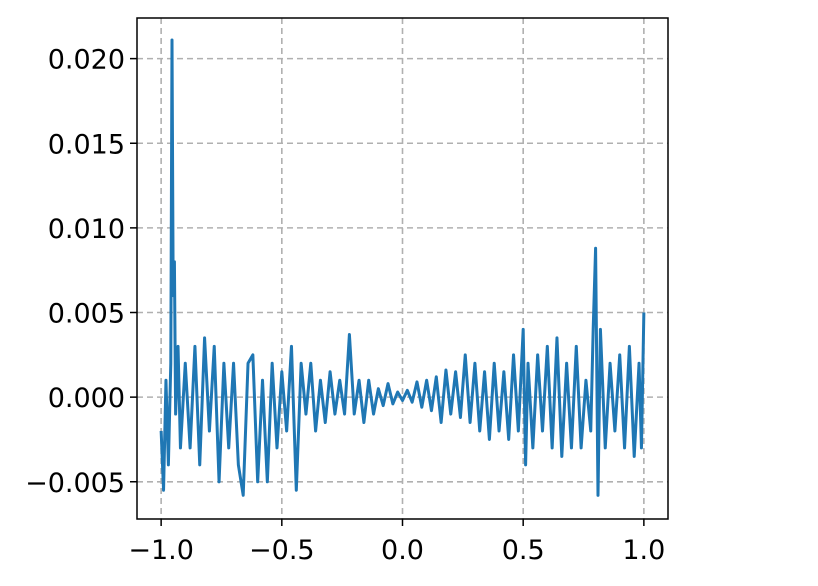 The image size is (818, 586). I want to click on y-tick-label: 0.010, so click(86, 229).